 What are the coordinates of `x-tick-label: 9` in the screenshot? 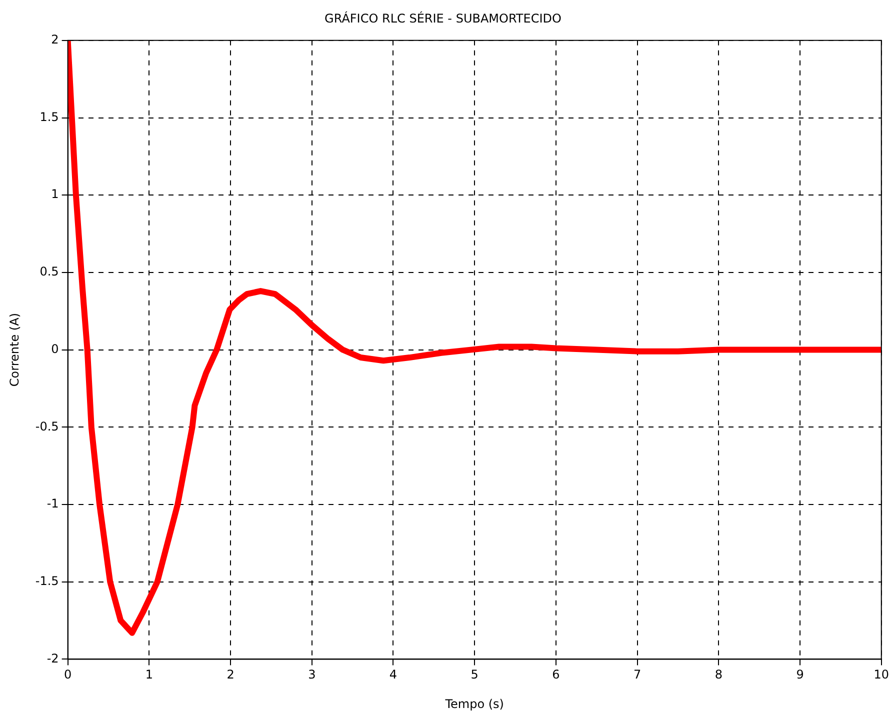 It's located at (800, 675).